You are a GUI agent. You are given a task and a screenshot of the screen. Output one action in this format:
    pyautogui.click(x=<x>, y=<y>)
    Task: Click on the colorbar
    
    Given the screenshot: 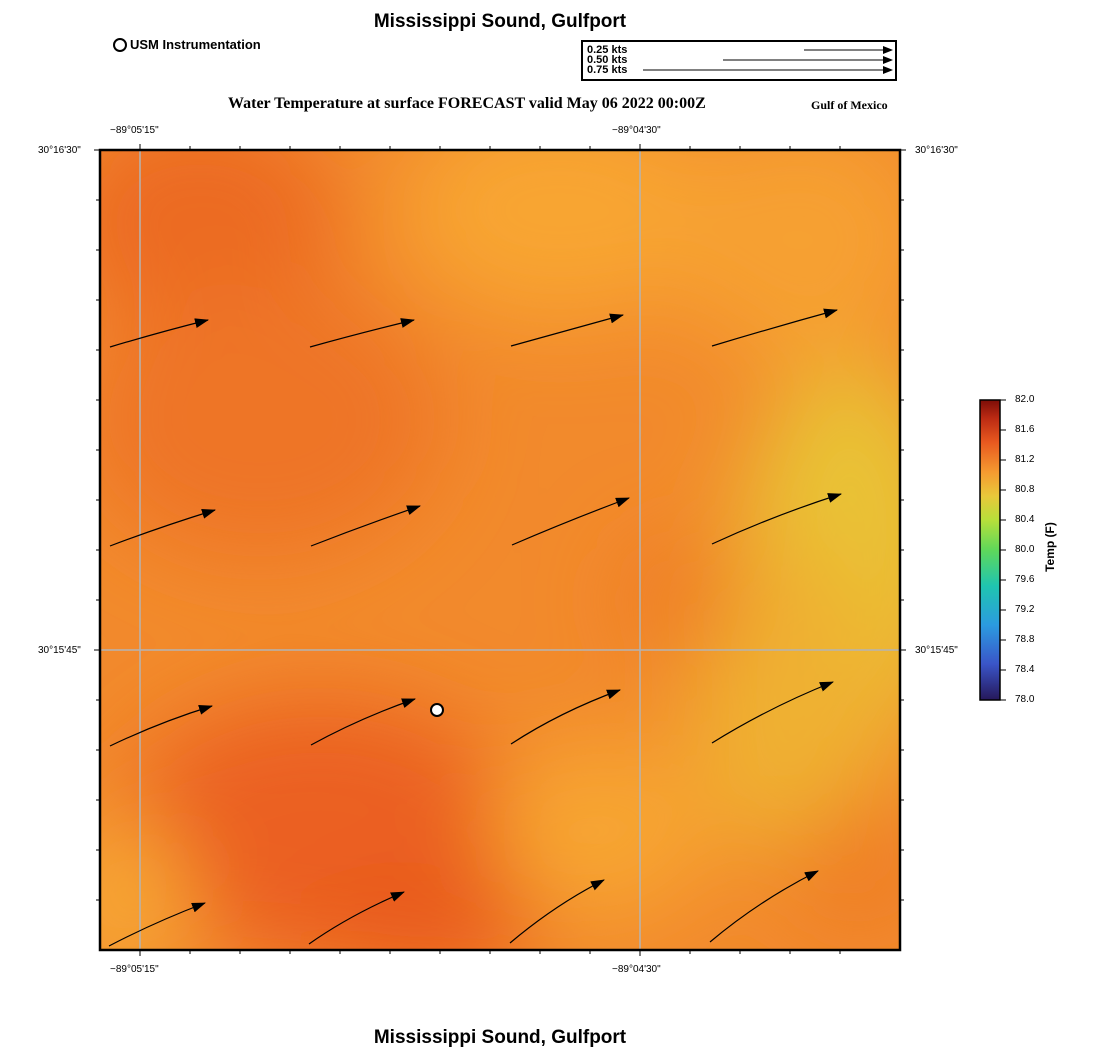 What is the action you would take?
    pyautogui.click(x=990, y=550)
    